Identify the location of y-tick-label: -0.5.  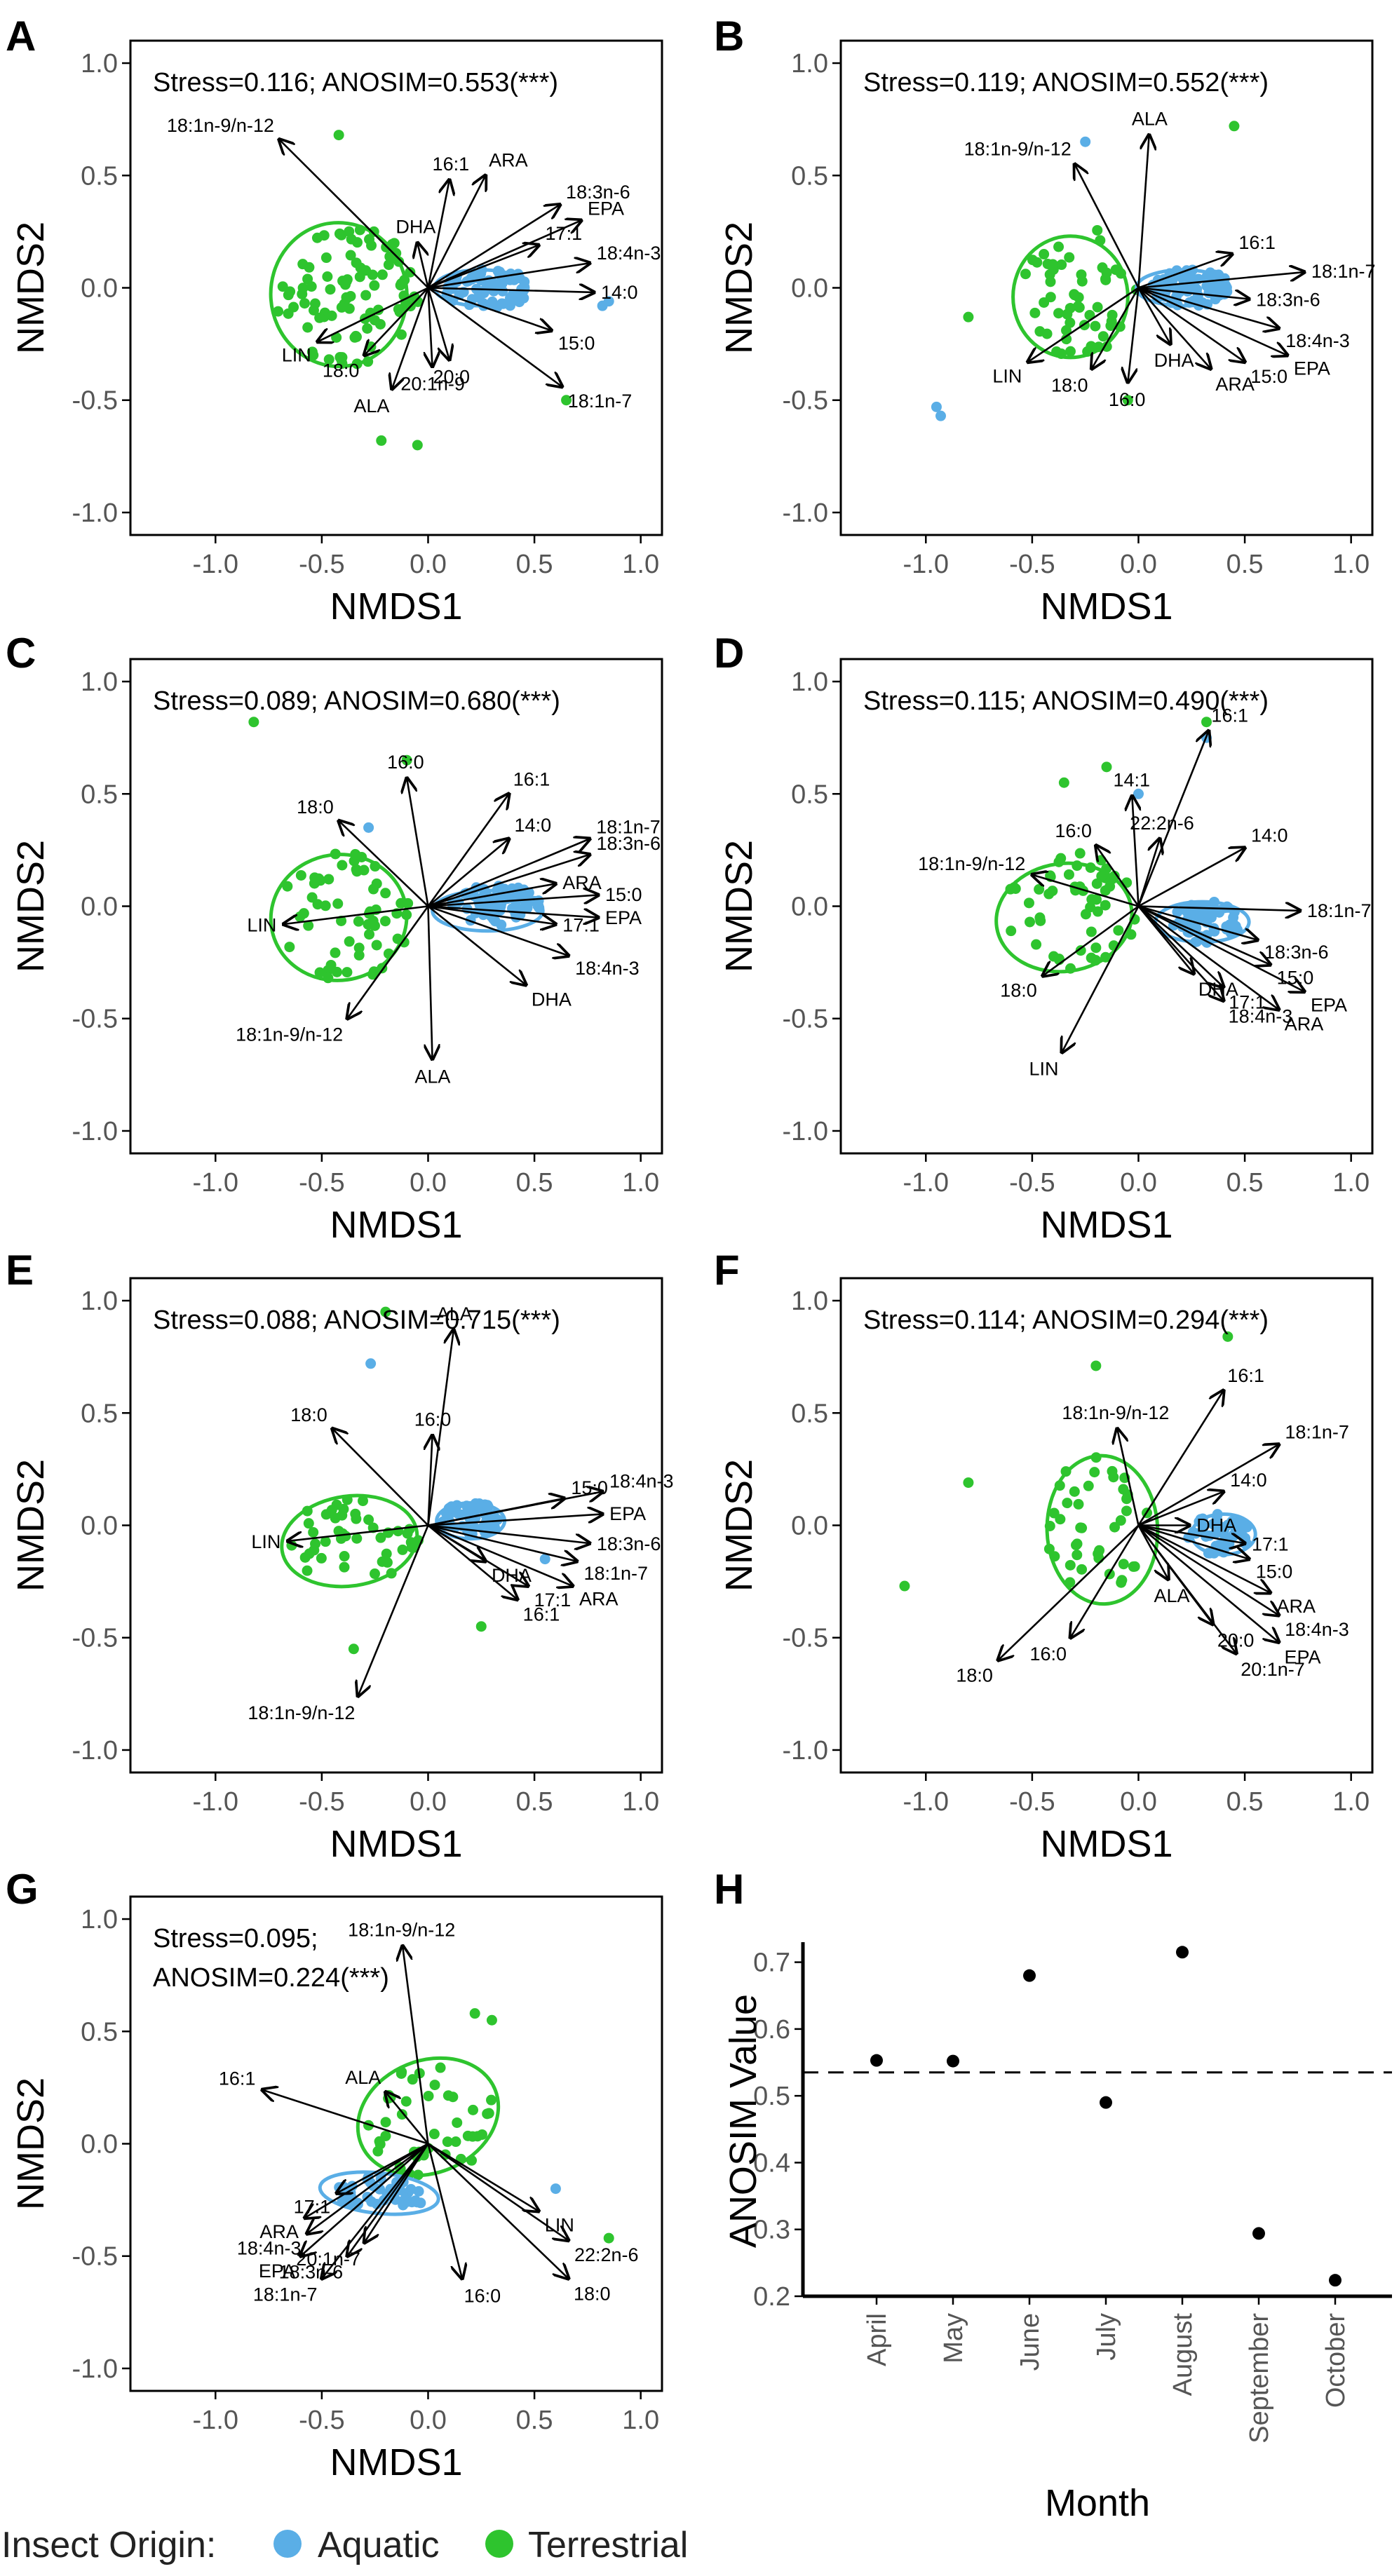
(95, 1019).